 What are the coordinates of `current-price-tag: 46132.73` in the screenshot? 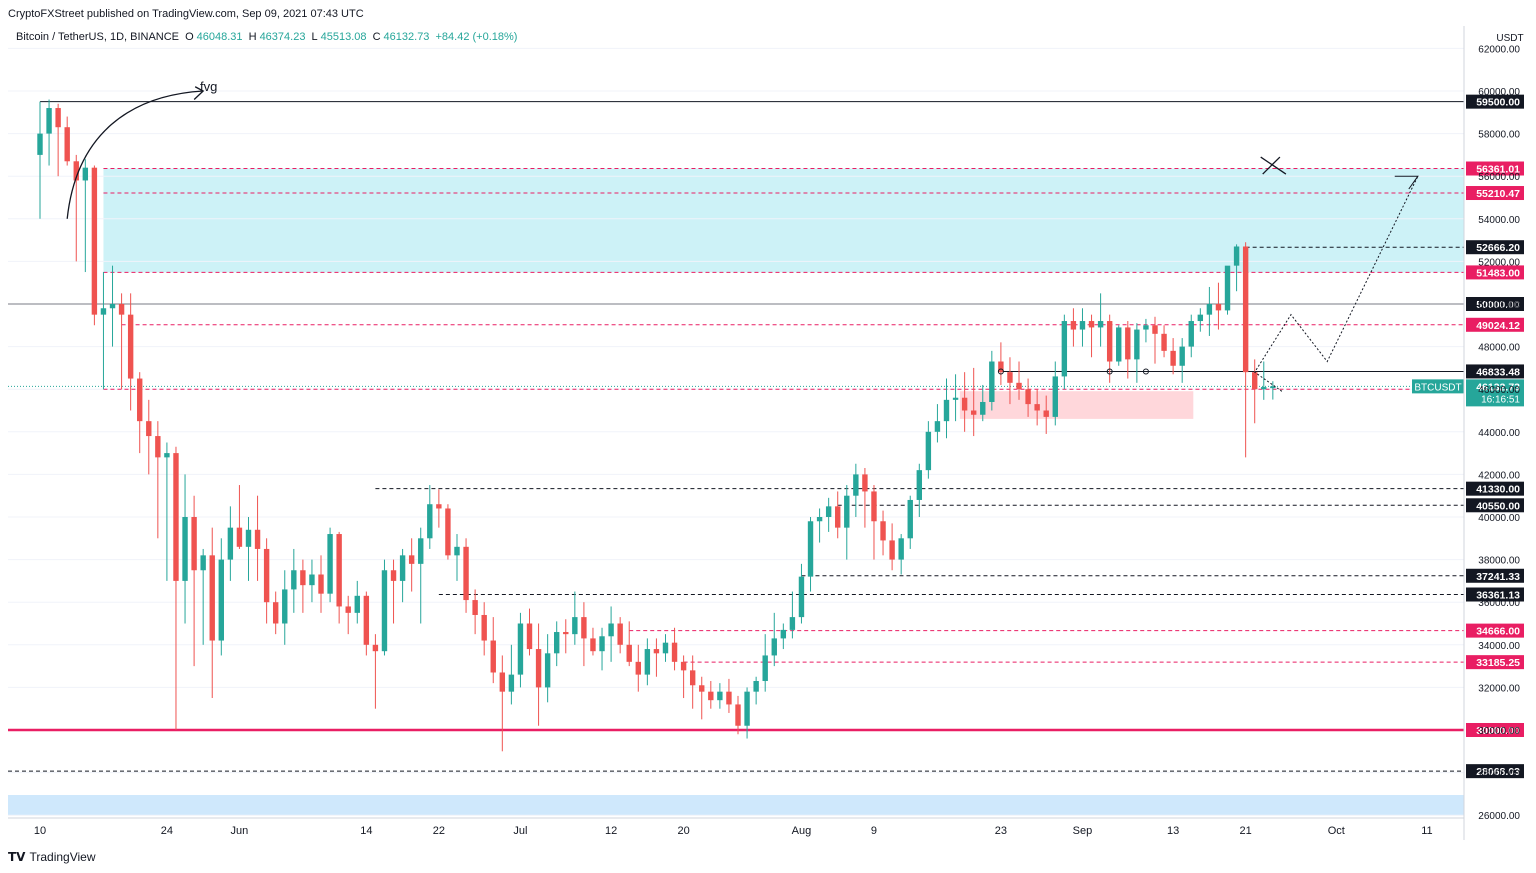 It's located at (1498, 387).